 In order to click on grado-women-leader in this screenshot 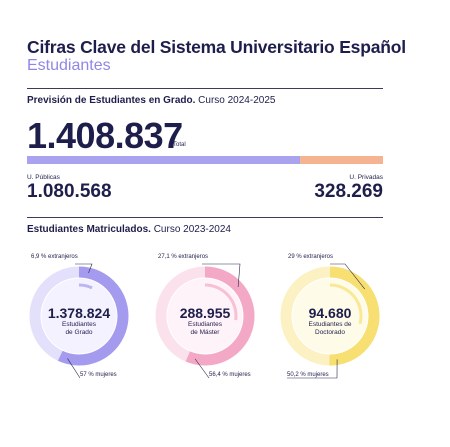, I will do `click(74, 368)`.